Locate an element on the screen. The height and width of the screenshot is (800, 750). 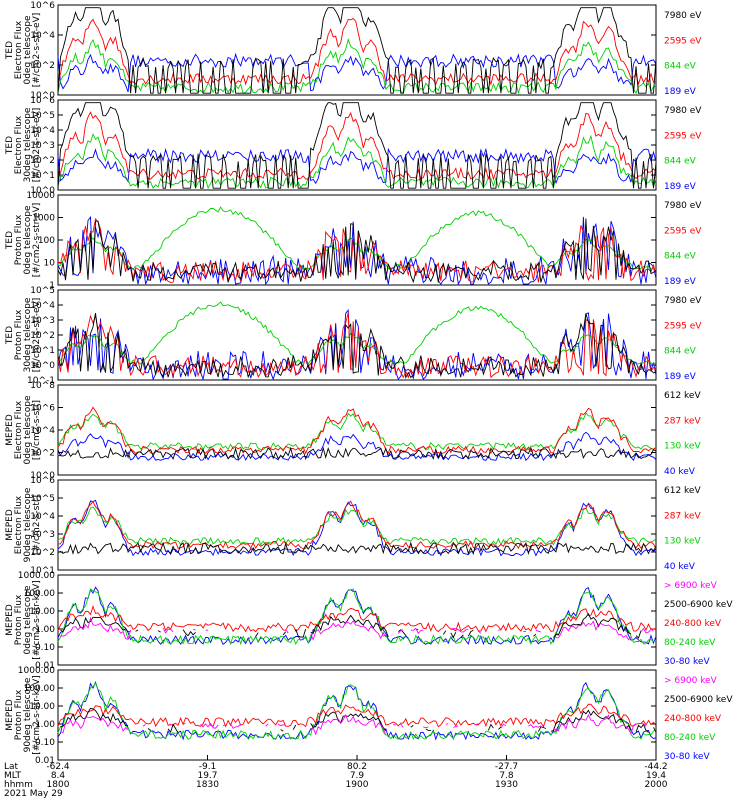
y-tick-label: 10^-1 is located at coordinates (41, 381).